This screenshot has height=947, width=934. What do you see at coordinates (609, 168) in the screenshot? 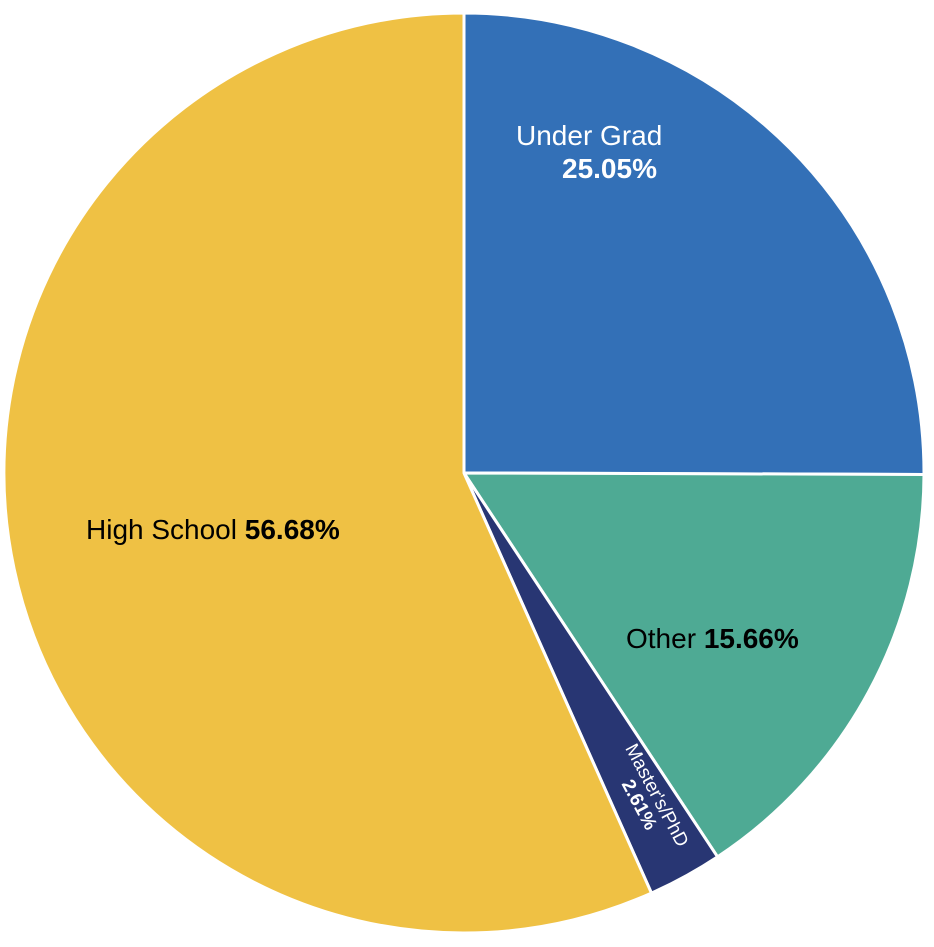
I see `label-under-grad-value: 25.05%` at bounding box center [609, 168].